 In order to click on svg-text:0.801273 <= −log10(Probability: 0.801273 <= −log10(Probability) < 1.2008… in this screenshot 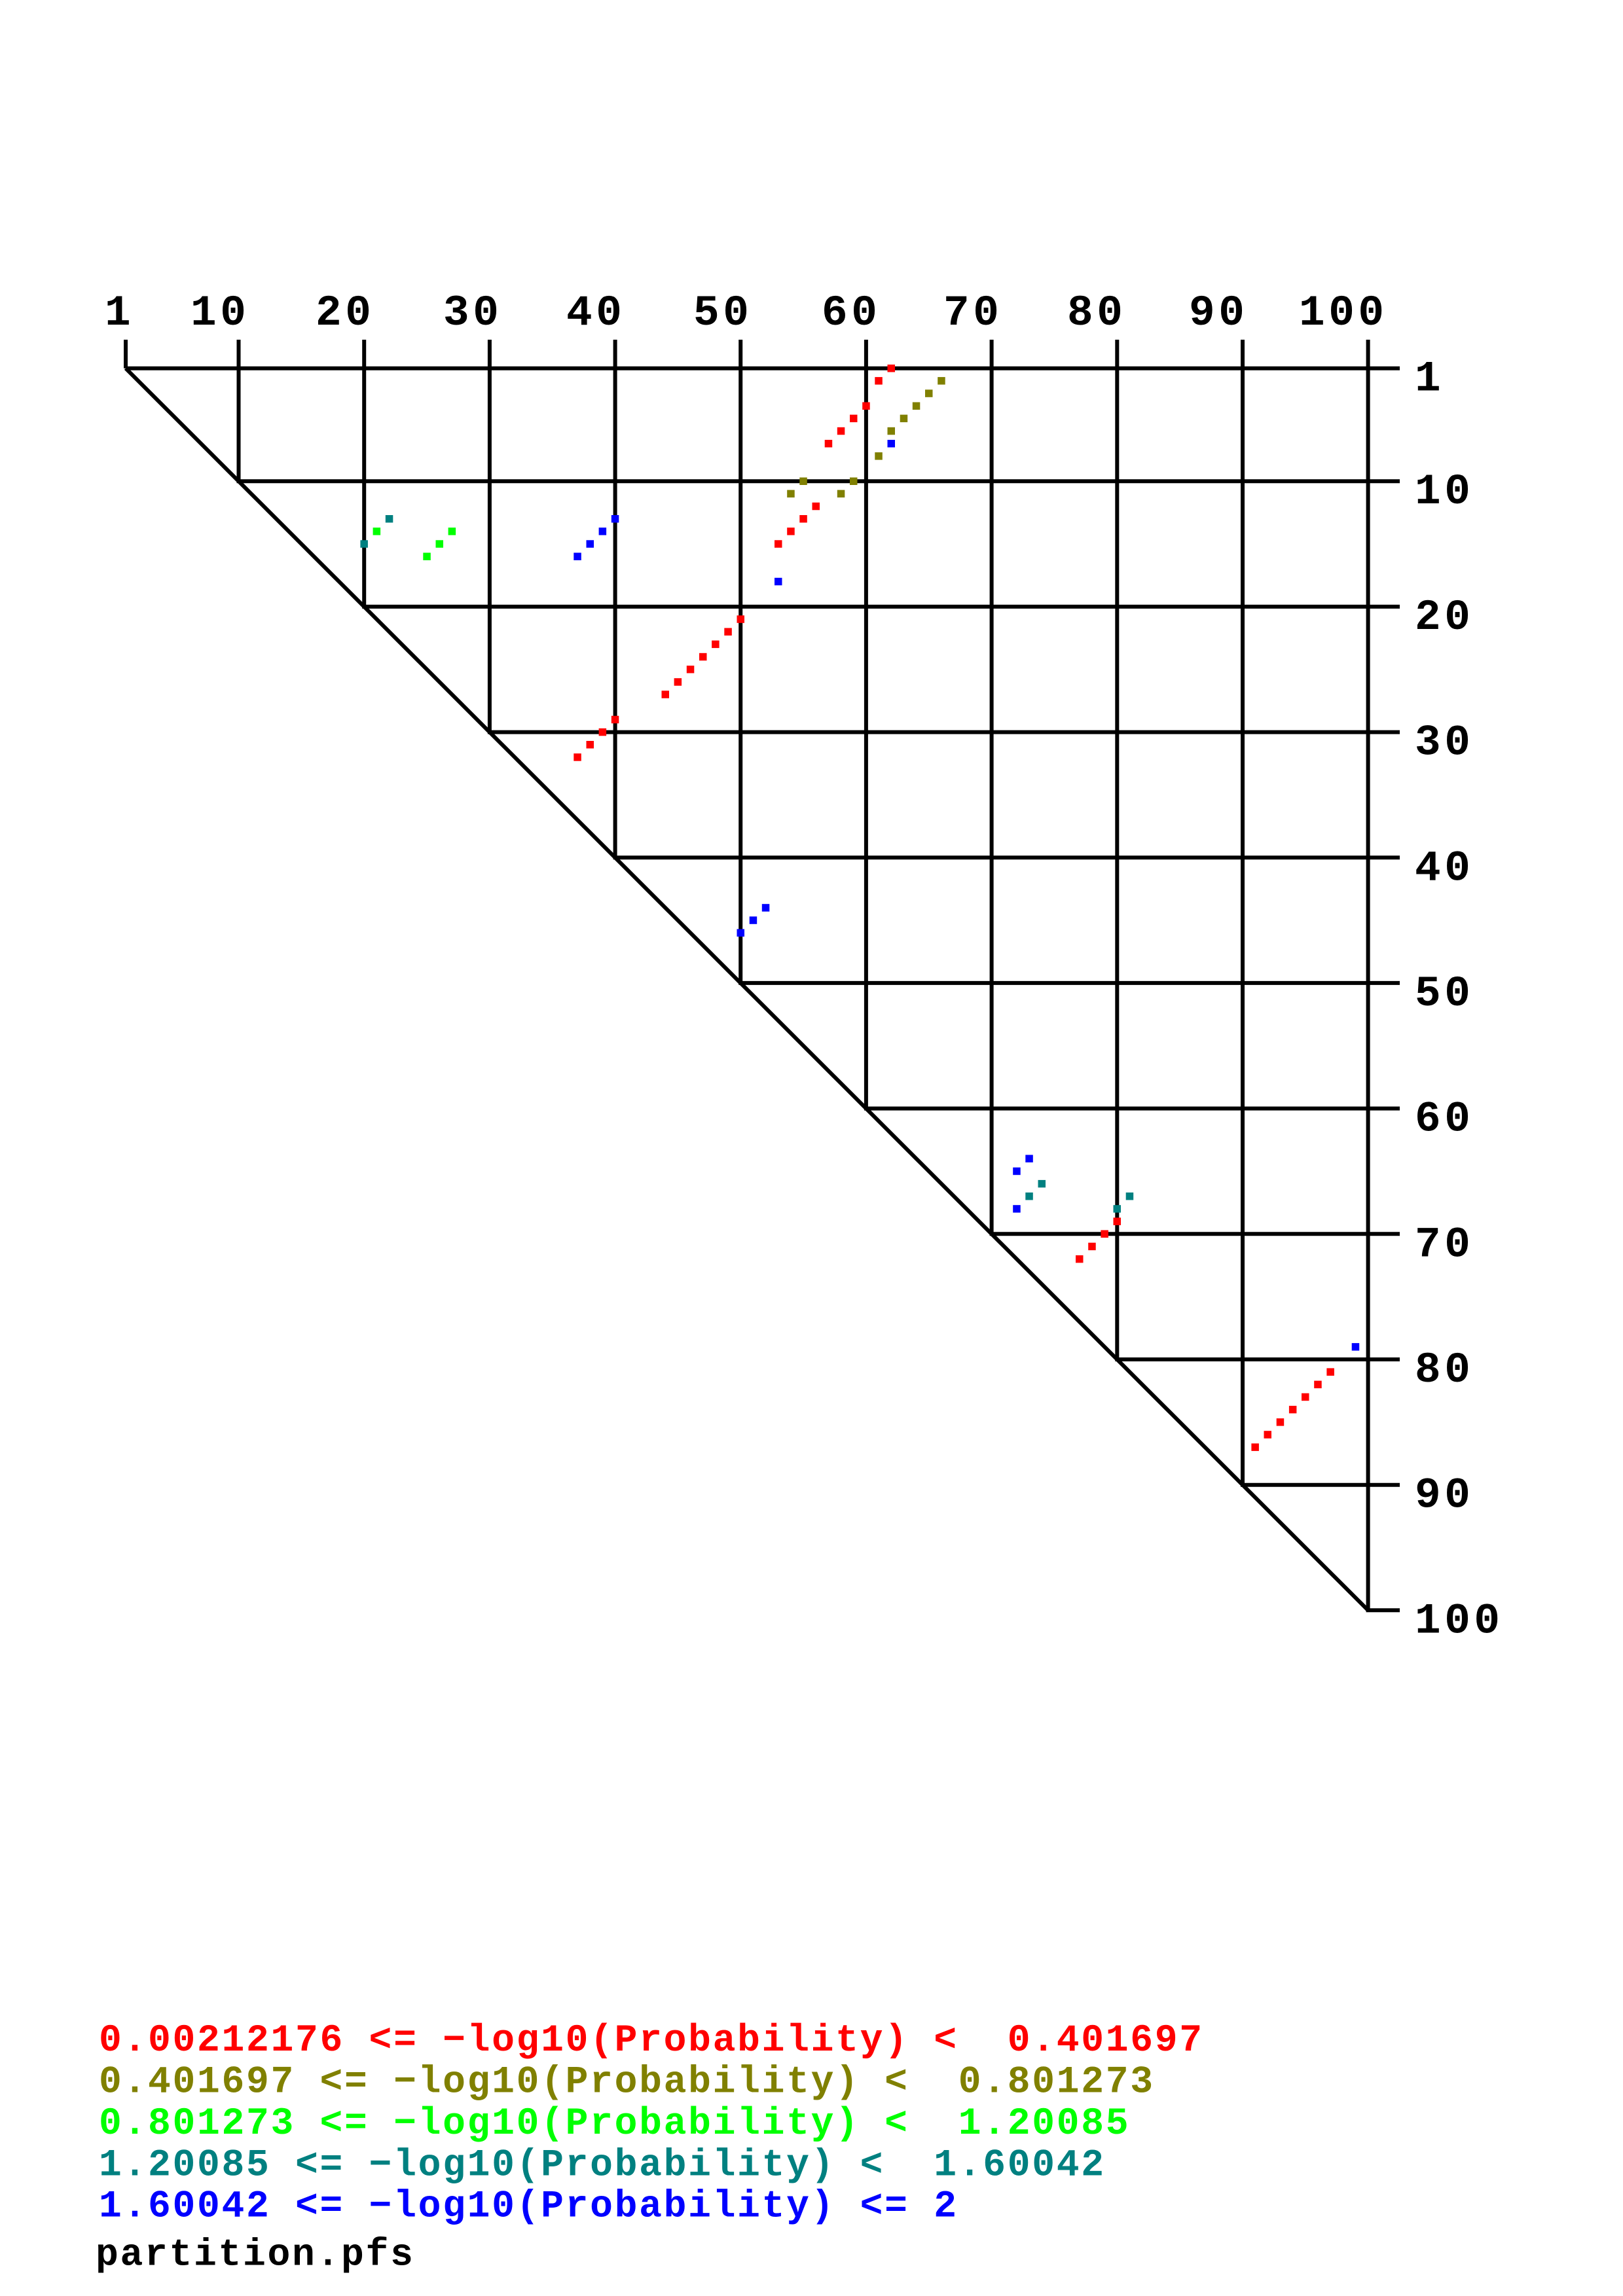, I will do `click(614, 2124)`.